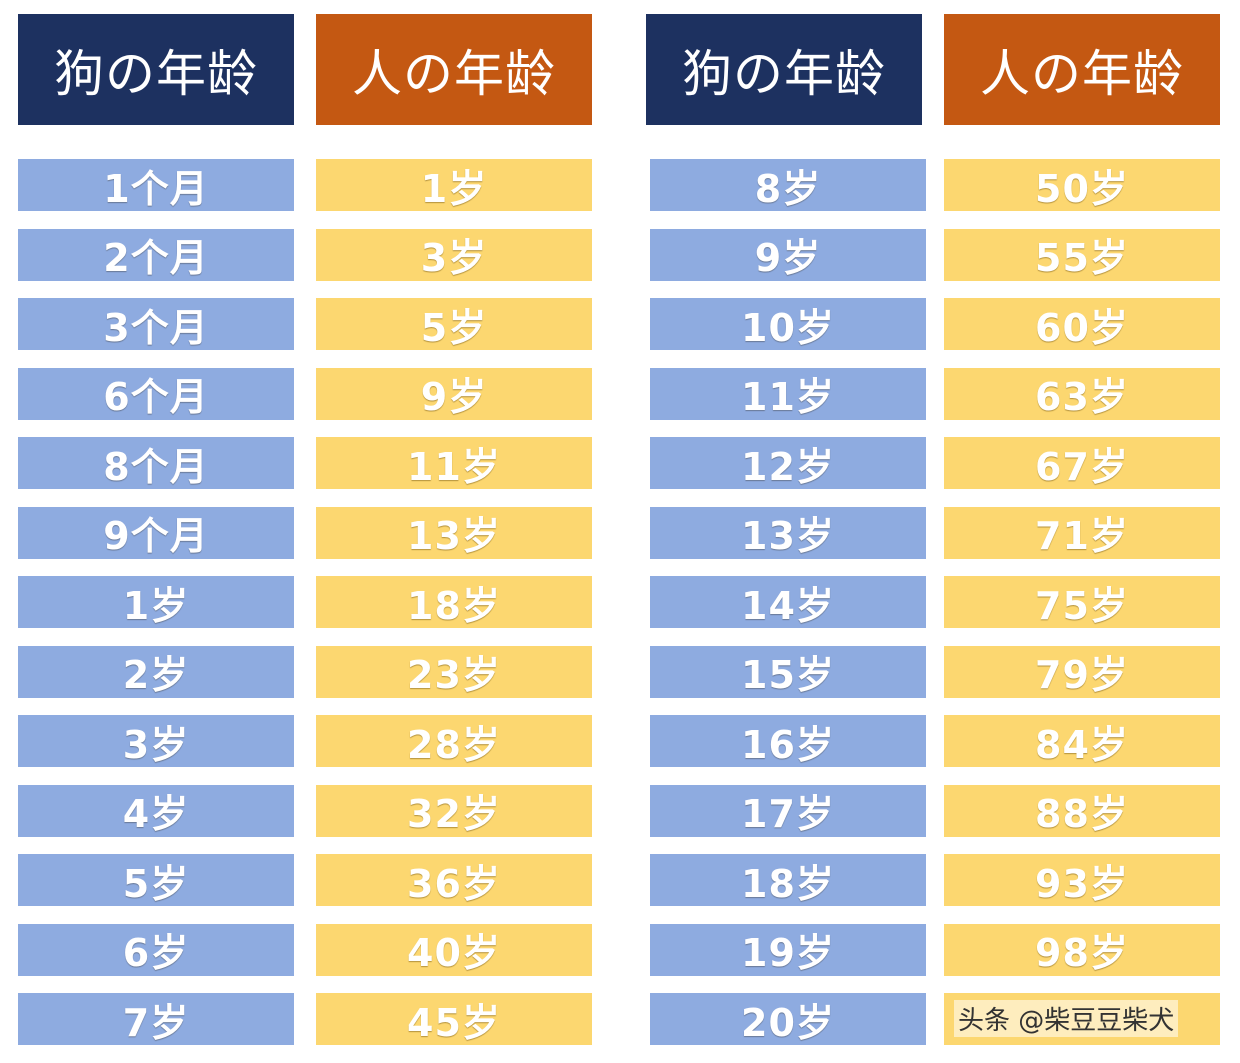  What do you see at coordinates (454, 810) in the screenshot?
I see `human-age-cell: 32岁` at bounding box center [454, 810].